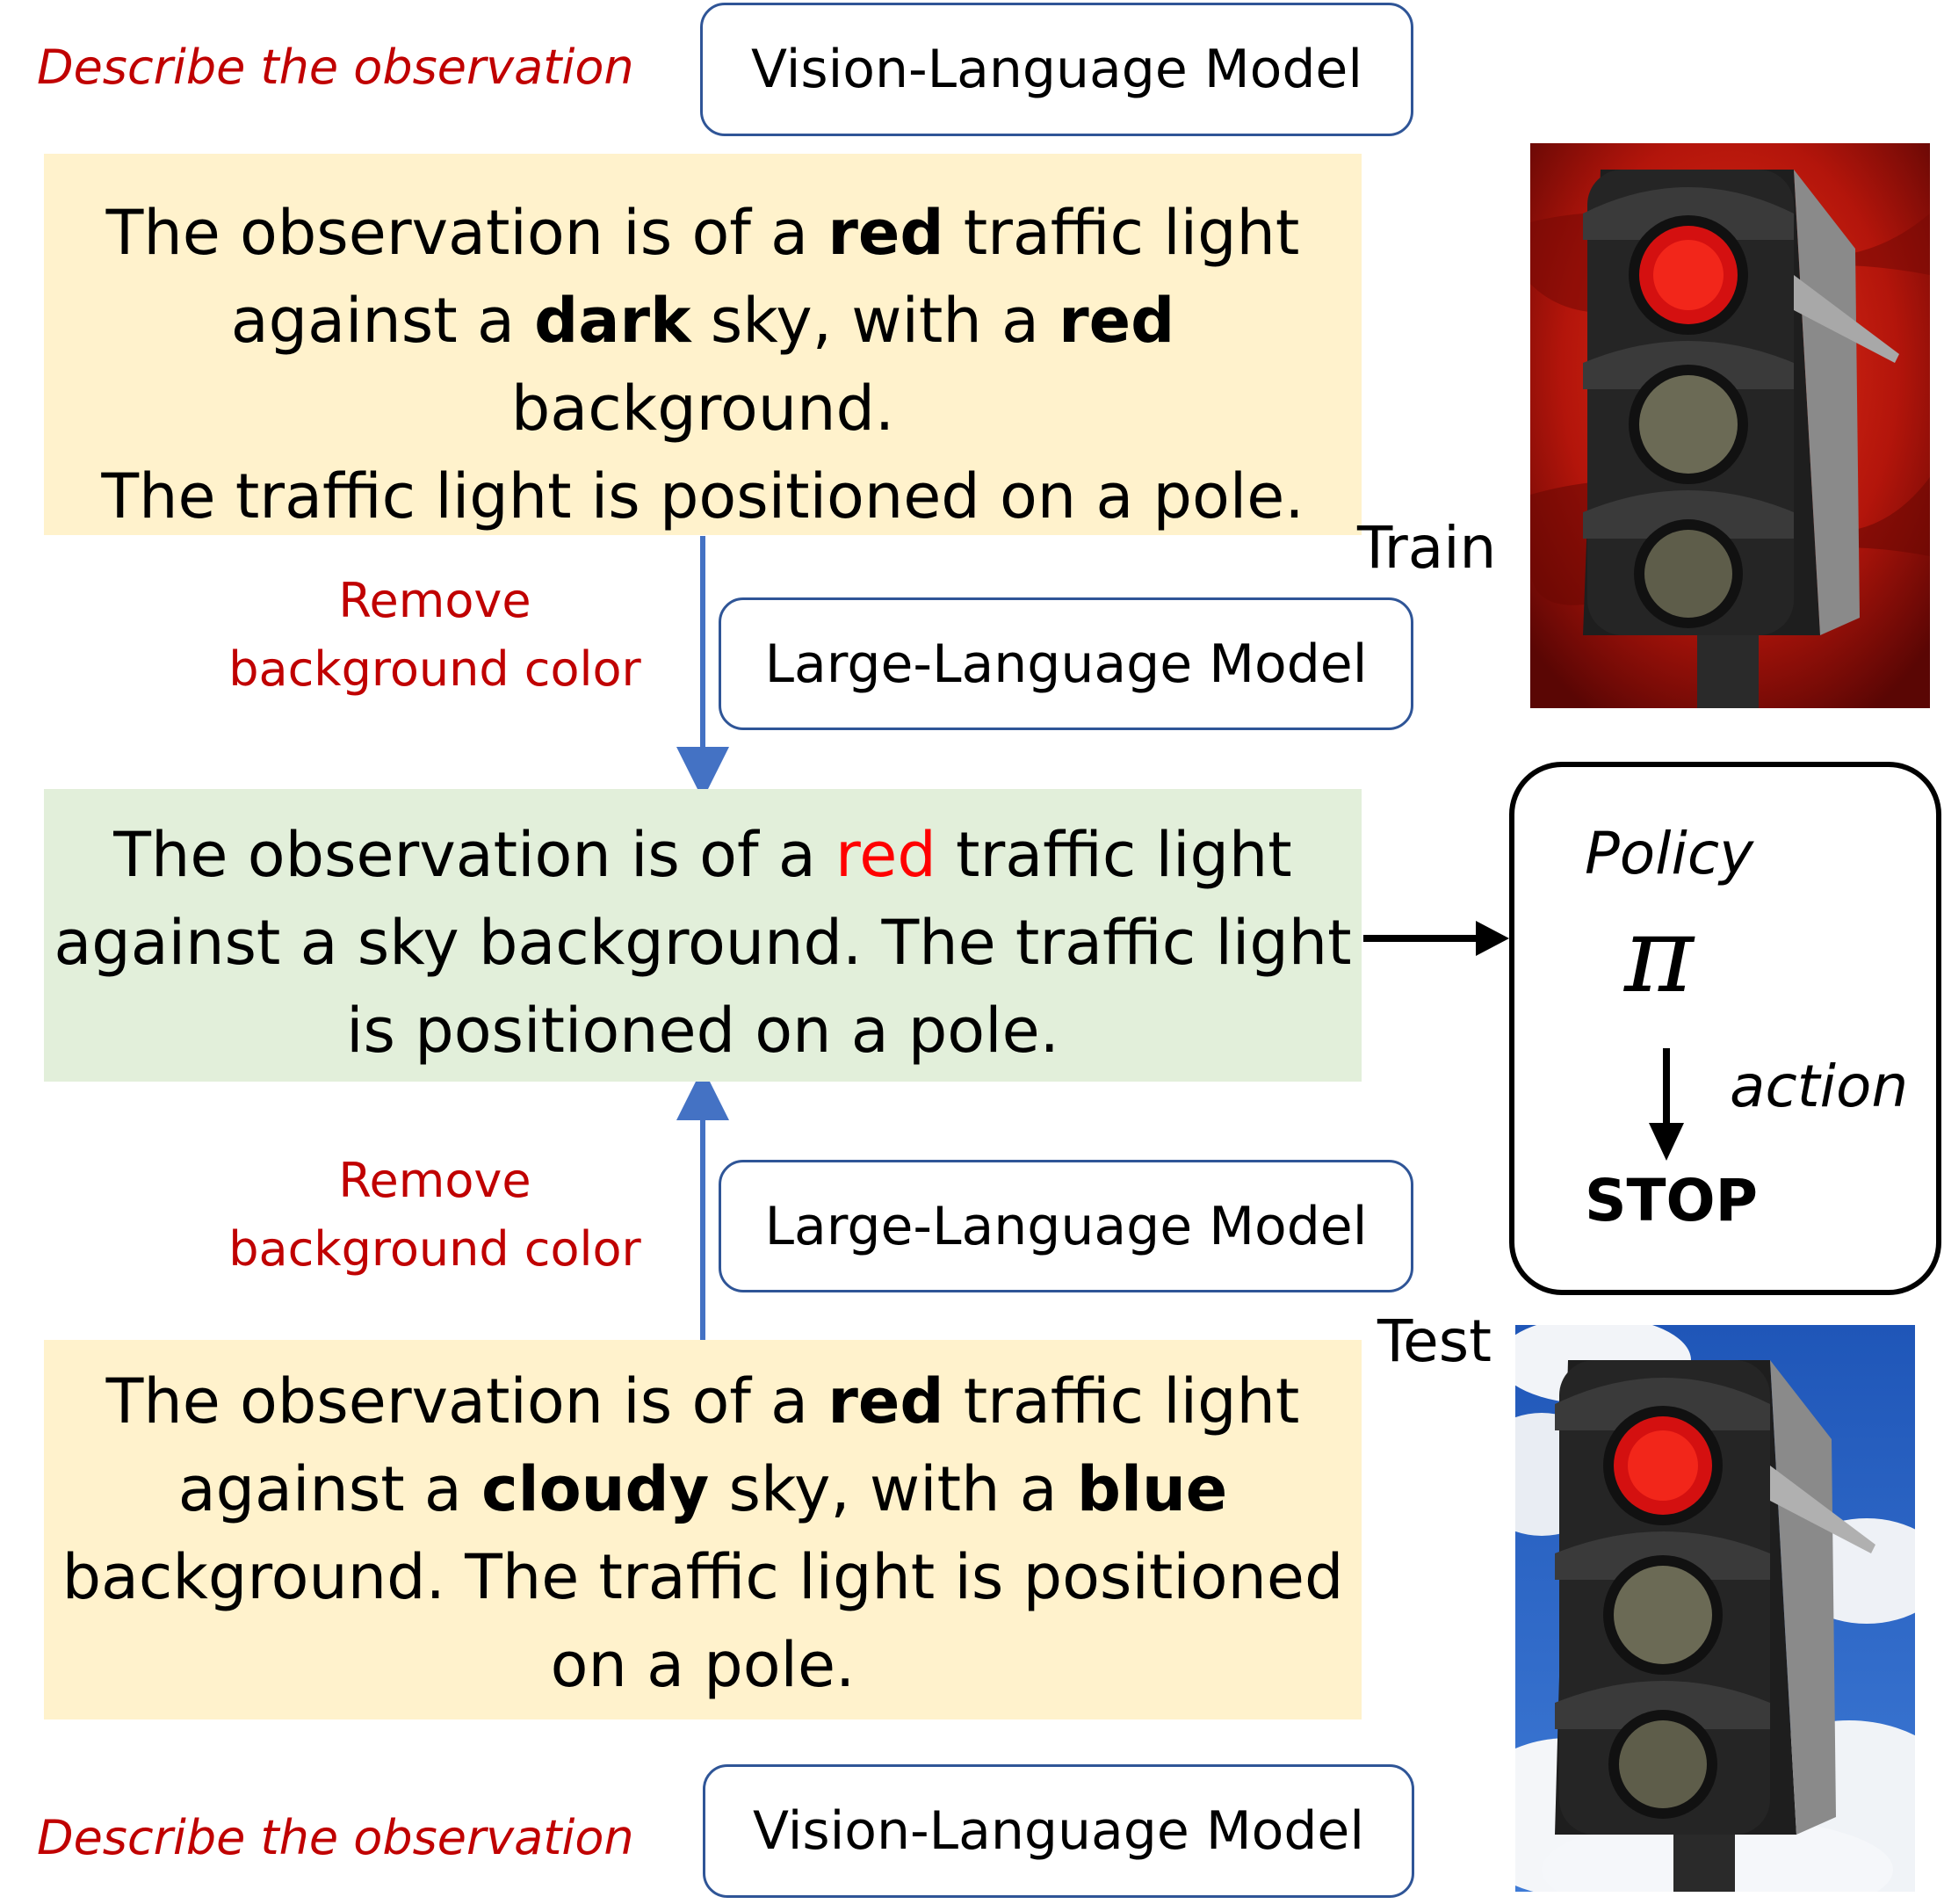 This screenshot has height=1904, width=1944. I want to click on test-traffic-light-image, so click(1715, 1608).